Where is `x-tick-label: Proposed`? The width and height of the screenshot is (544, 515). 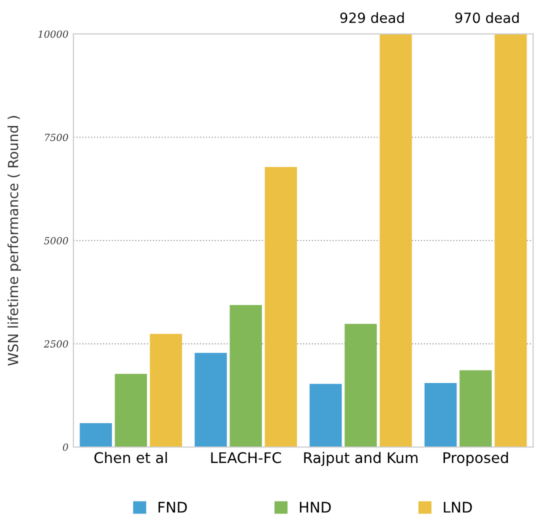
x-tick-label: Proposed is located at coordinates (476, 459).